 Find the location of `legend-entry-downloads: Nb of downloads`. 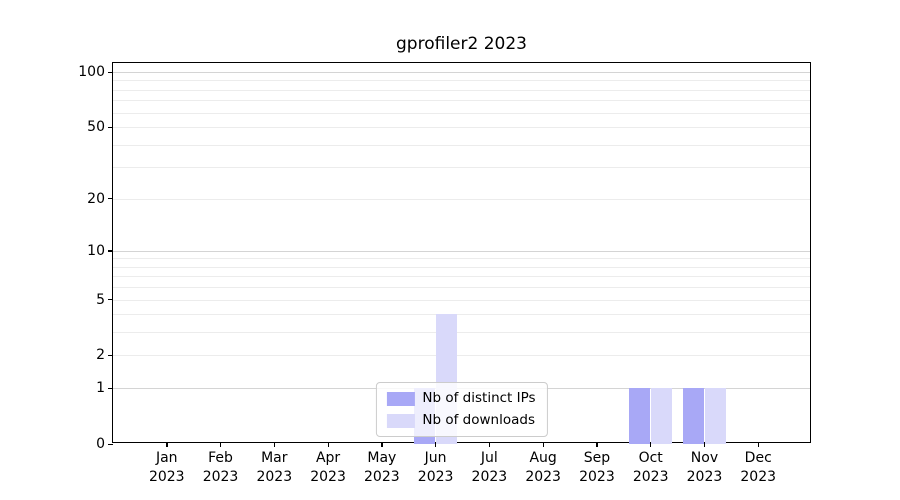

legend-entry-downloads: Nb of downloads is located at coordinates (460, 420).